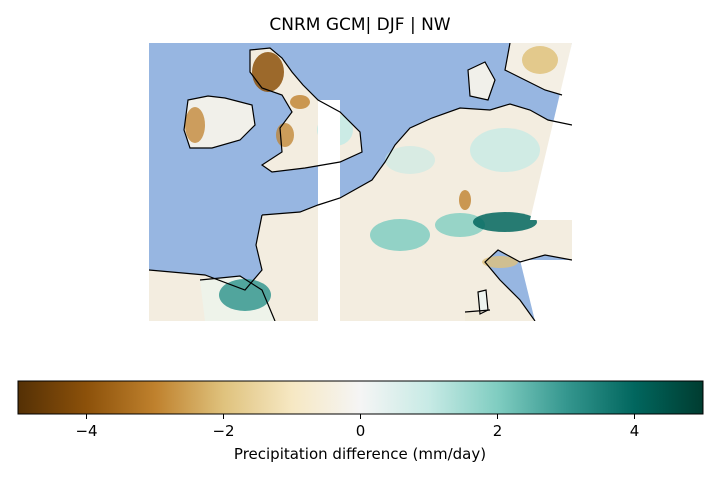  I want to click on wet-patch-germany, so click(505, 150).